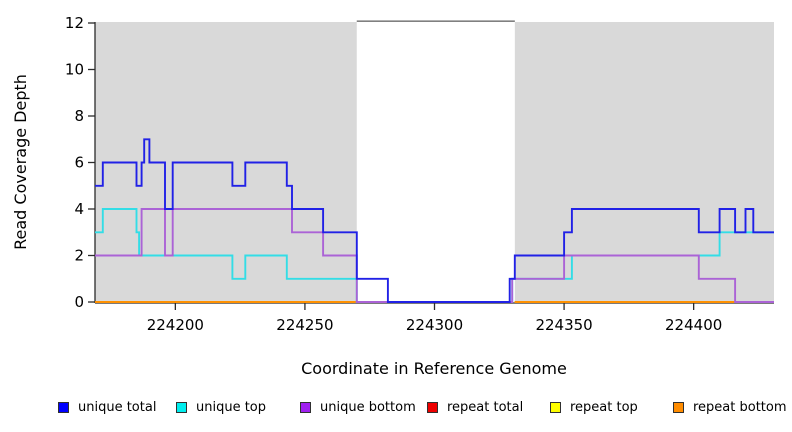 The width and height of the screenshot is (792, 432). I want to click on no-data-region, so click(435, 162).